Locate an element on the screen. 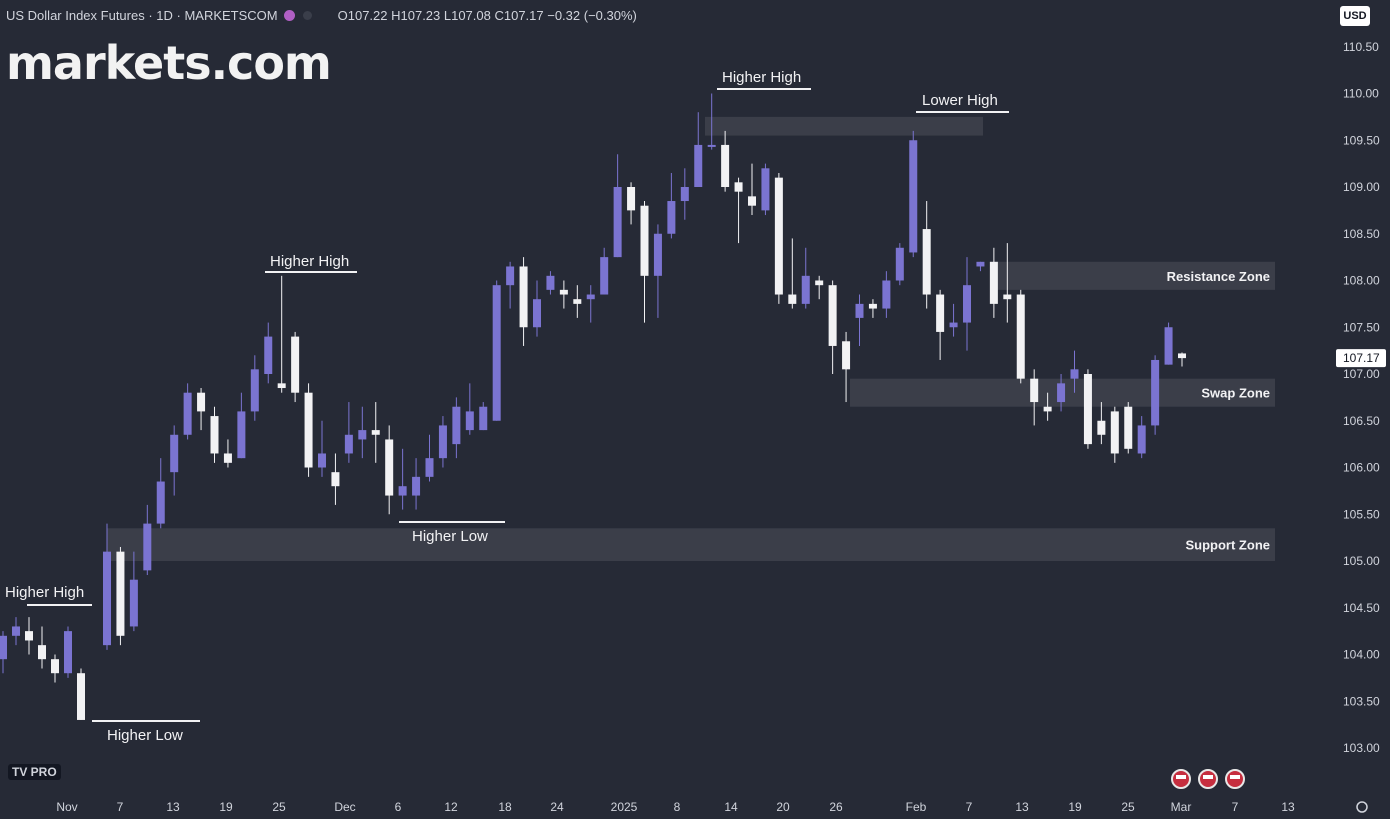  price-tick-label: 110.00 is located at coordinates (1361, 94).